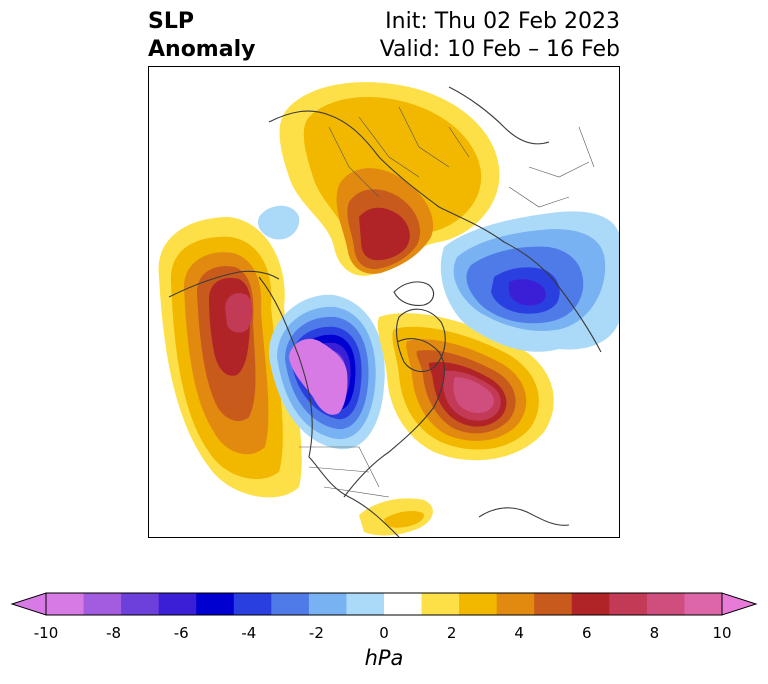  I want to click on colorbar-tick-label: 6, so click(587, 633).